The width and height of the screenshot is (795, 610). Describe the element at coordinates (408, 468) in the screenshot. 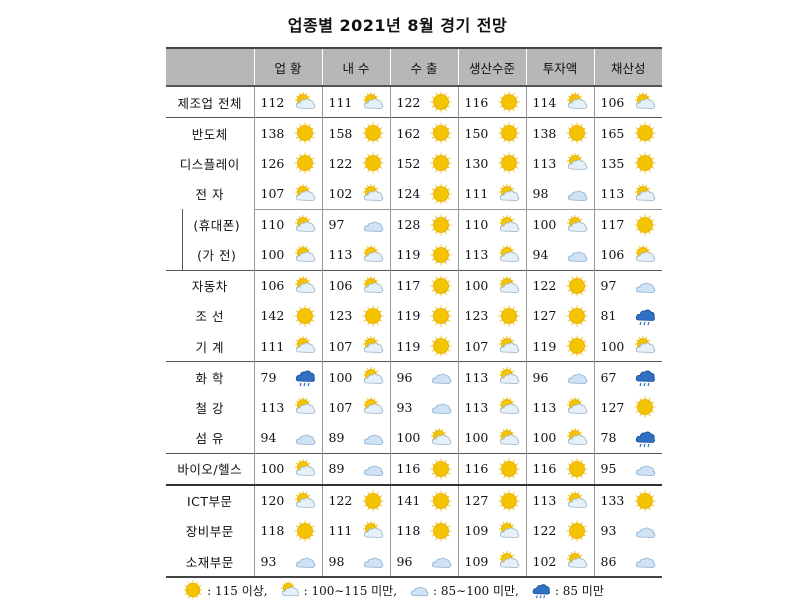

I see `index-value: 116` at that location.